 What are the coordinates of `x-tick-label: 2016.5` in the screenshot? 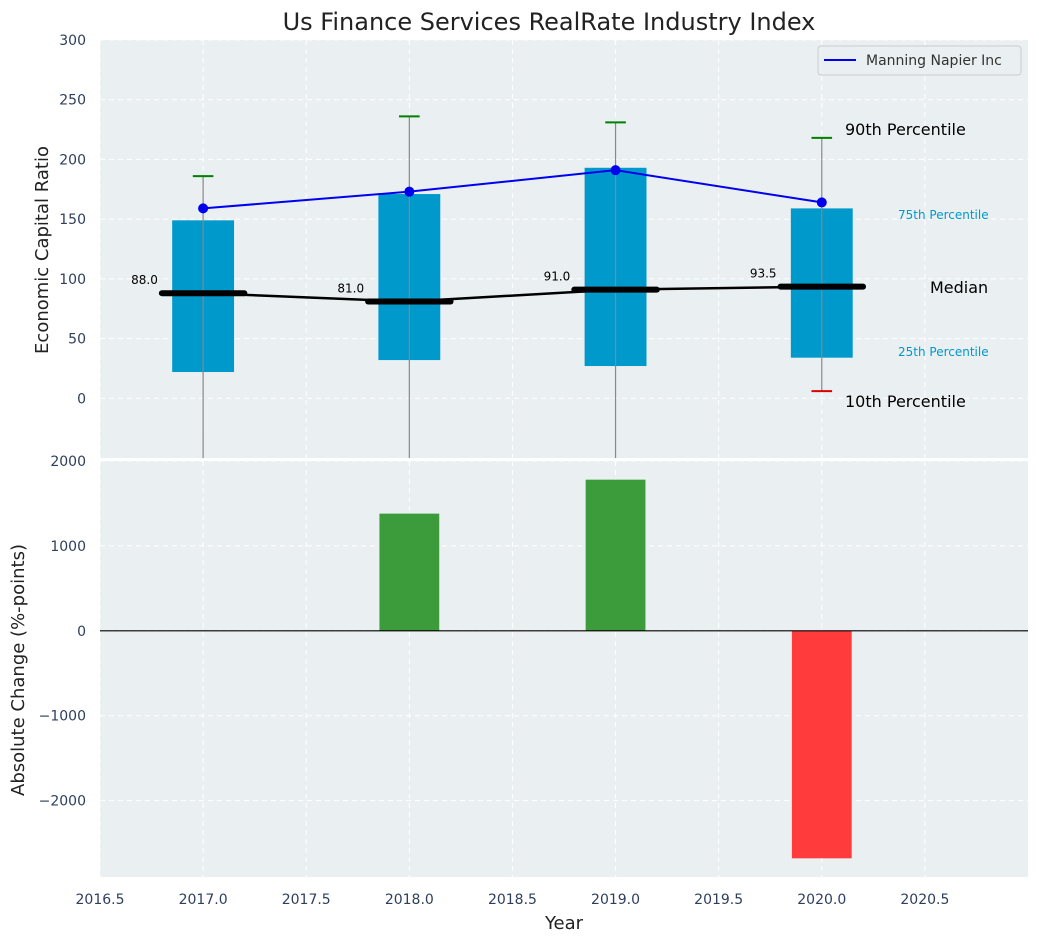 It's located at (100, 900).